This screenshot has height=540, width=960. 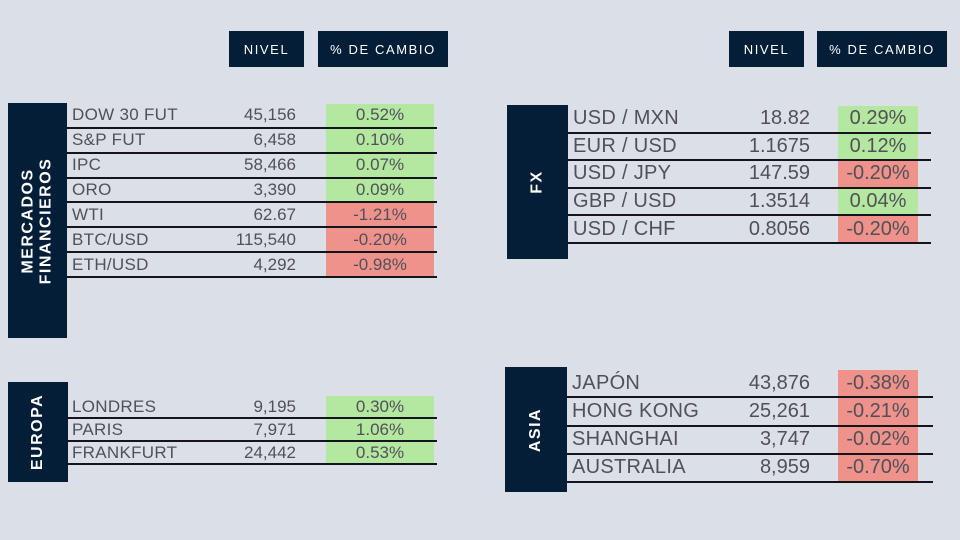 What do you see at coordinates (383, 49) in the screenshot?
I see `column-header-cambio-left: % DE CAMBIO` at bounding box center [383, 49].